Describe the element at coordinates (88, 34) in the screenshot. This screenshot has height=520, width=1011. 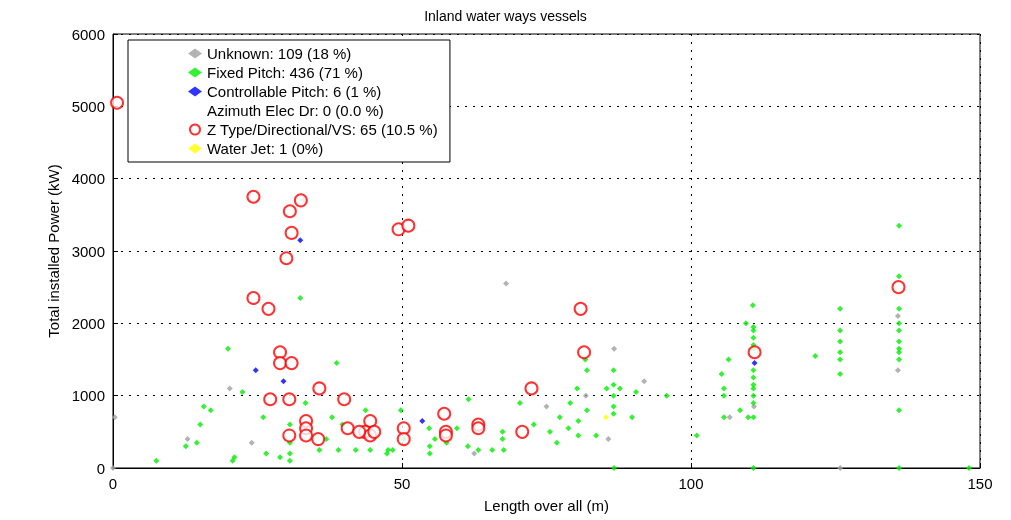
I see `y-tick-label: 6000` at that location.